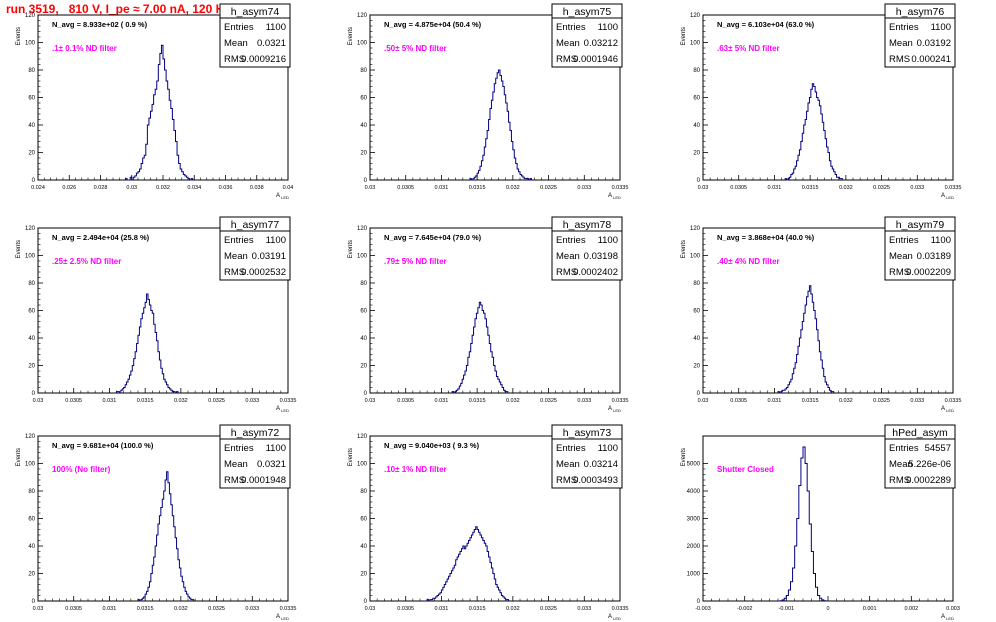 This screenshot has width=996, height=622. Describe the element at coordinates (415, 261) in the screenshot. I see `filter-label: .79± 5% ND filter` at that location.